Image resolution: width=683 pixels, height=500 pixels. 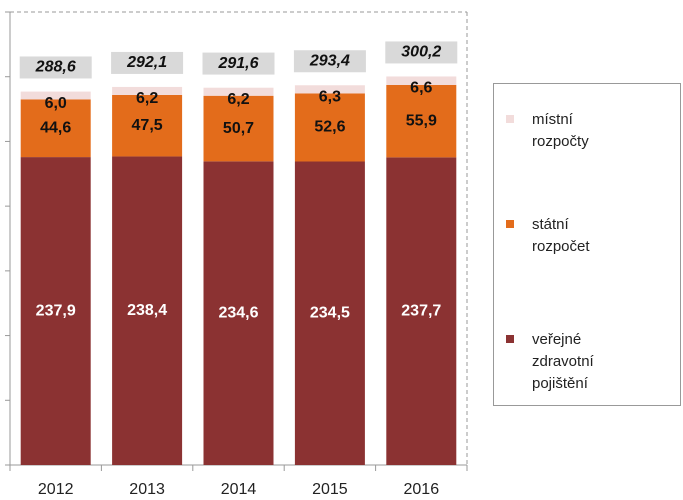 I want to click on data-label: 6,0, so click(x=56, y=103).